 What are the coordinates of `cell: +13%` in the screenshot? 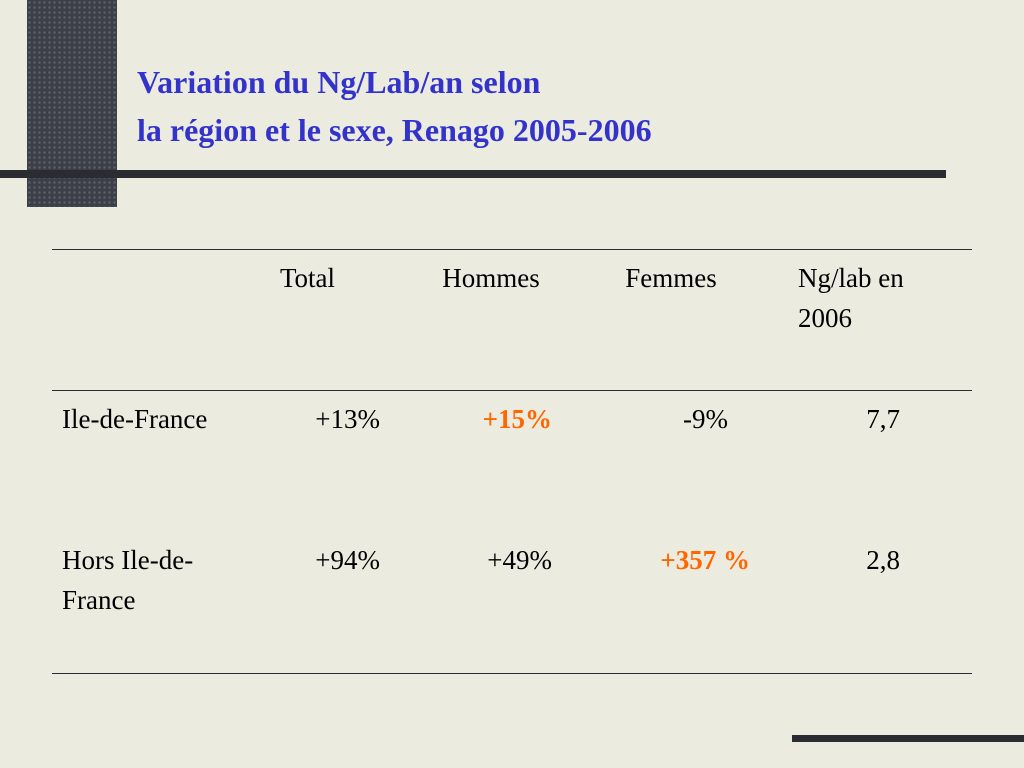 It's located at (347, 419).